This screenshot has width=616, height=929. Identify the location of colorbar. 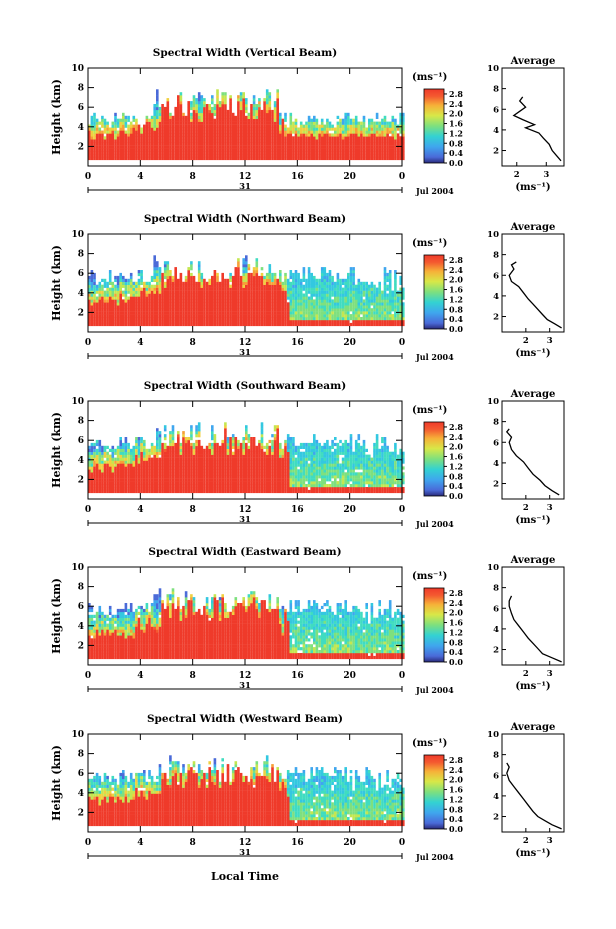
(434, 292).